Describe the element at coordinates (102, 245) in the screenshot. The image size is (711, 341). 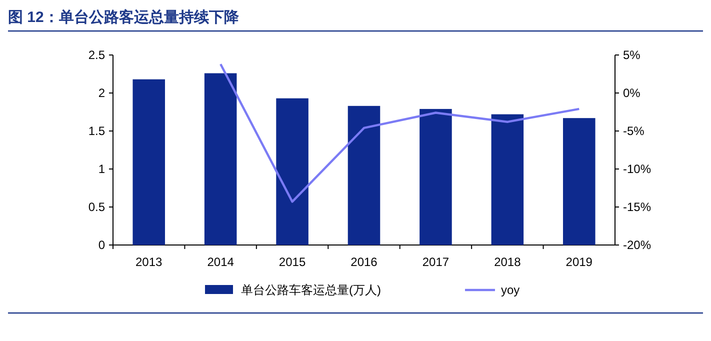
I see `y-tick-label: 0` at that location.